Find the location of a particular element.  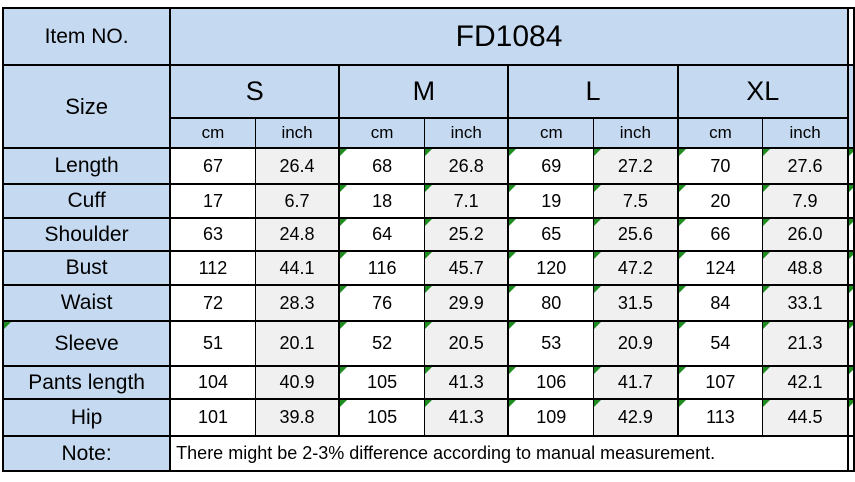

cell-waist-s-cm: 72 is located at coordinates (212, 303).